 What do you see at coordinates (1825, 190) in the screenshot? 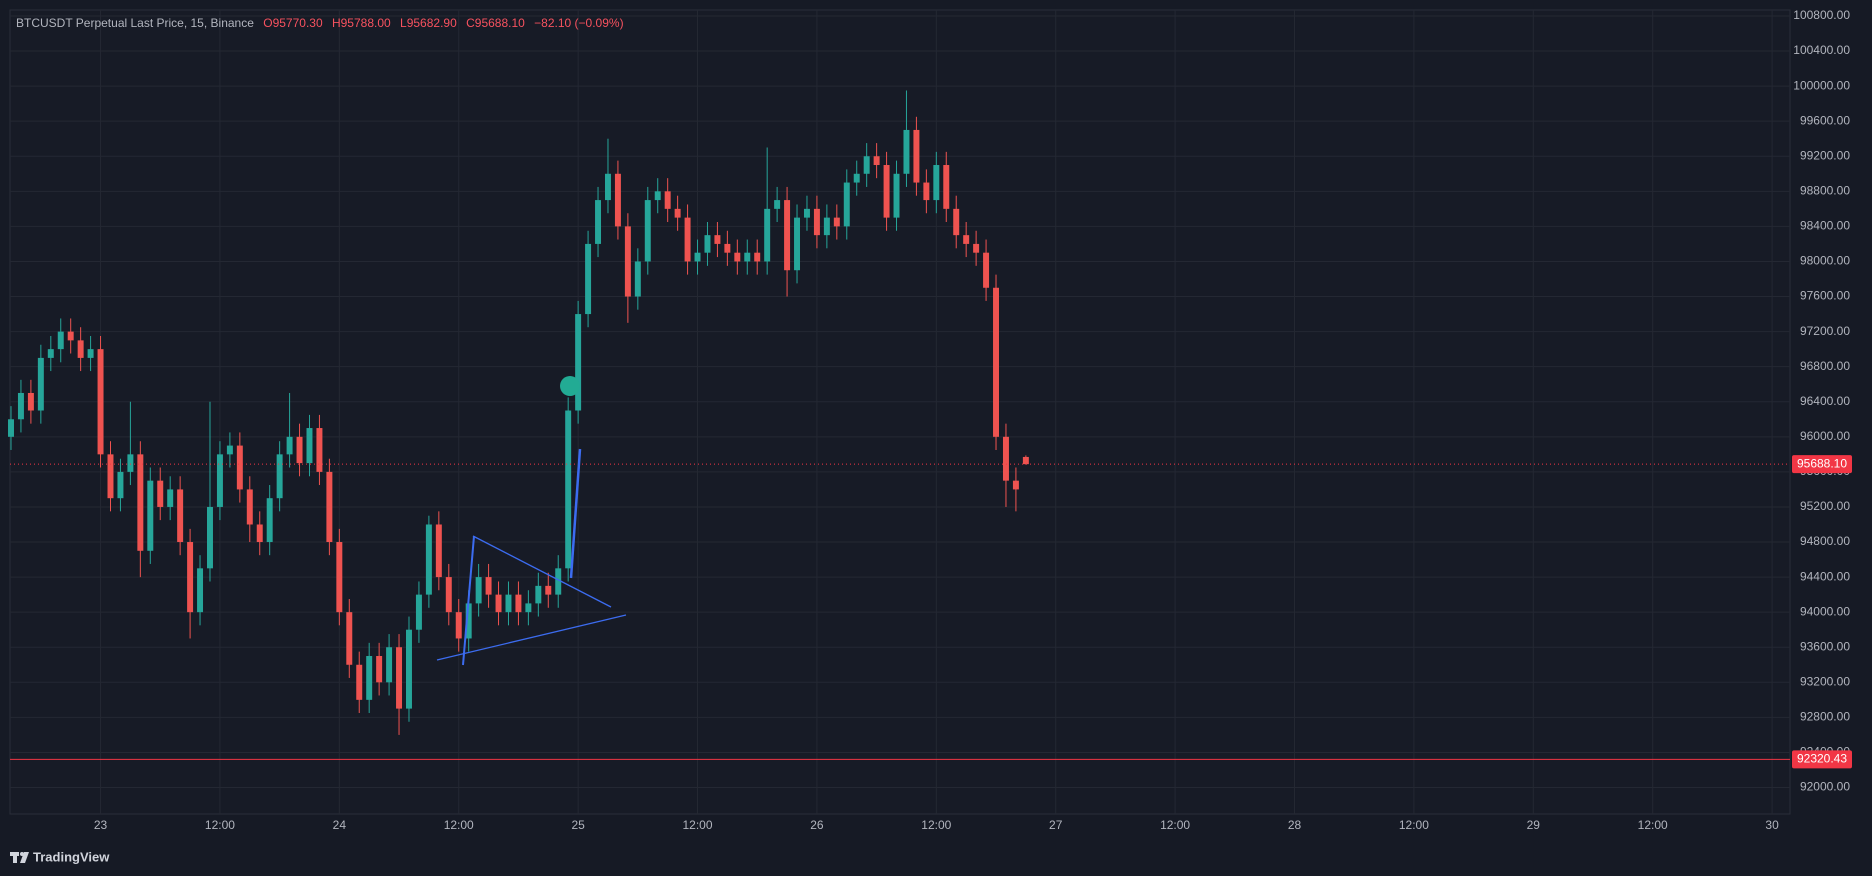
I see `y-tick-label: 98800.00` at bounding box center [1825, 190].